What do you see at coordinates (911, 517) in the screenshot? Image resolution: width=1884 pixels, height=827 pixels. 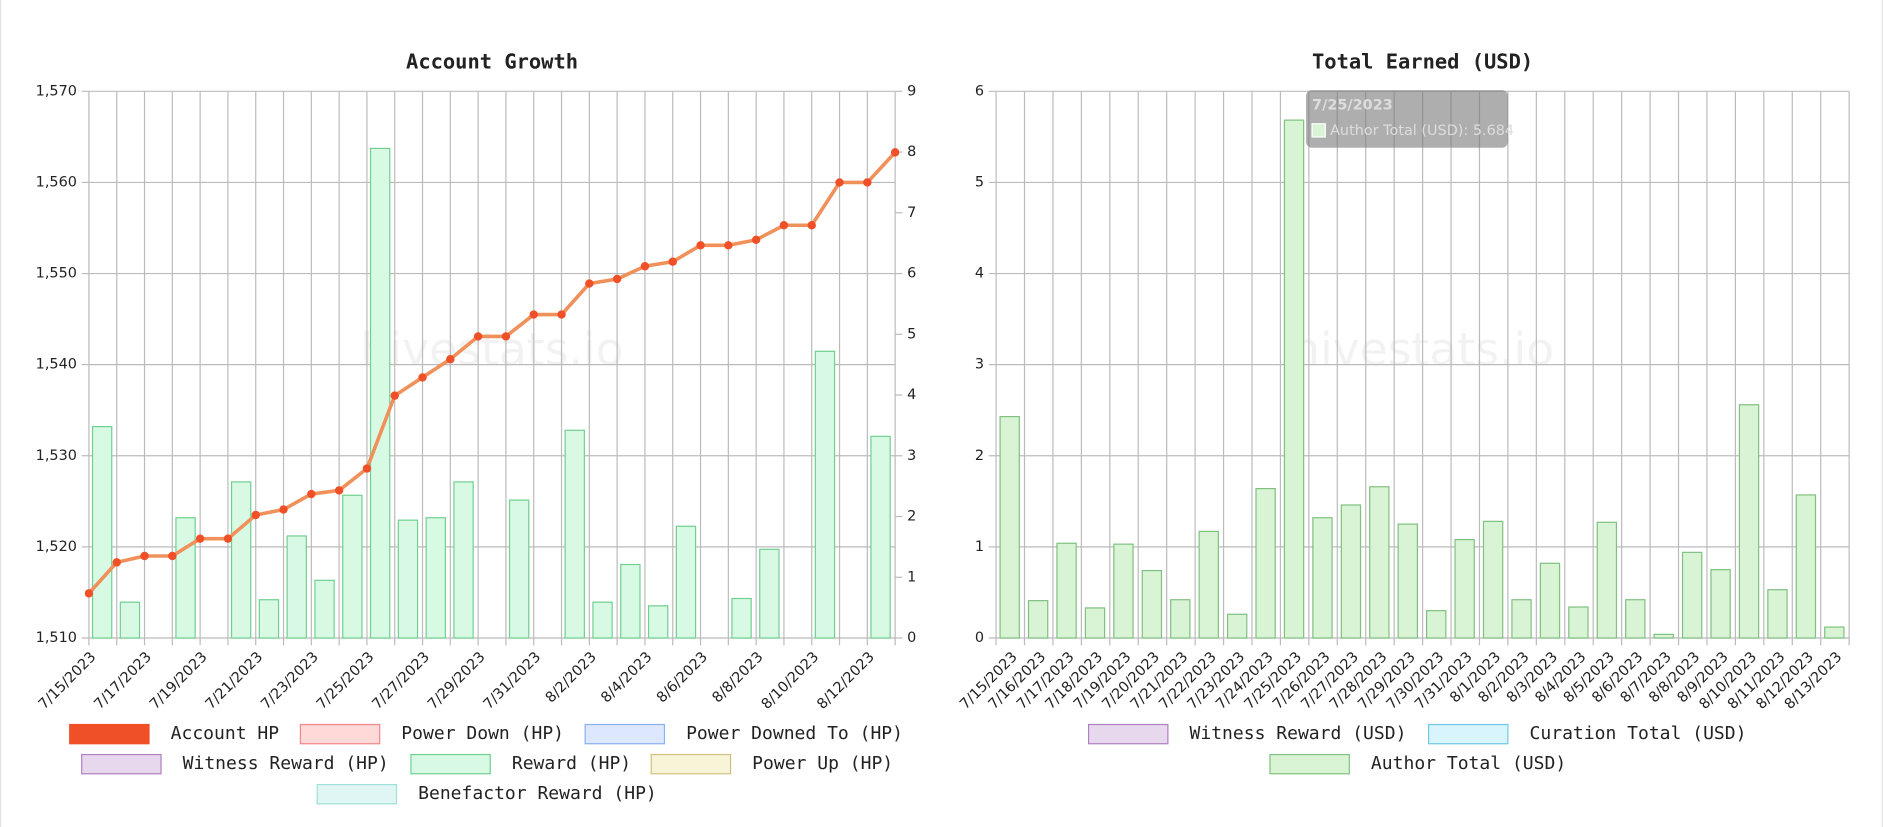 I see `y2-tick-label: 2` at bounding box center [911, 517].